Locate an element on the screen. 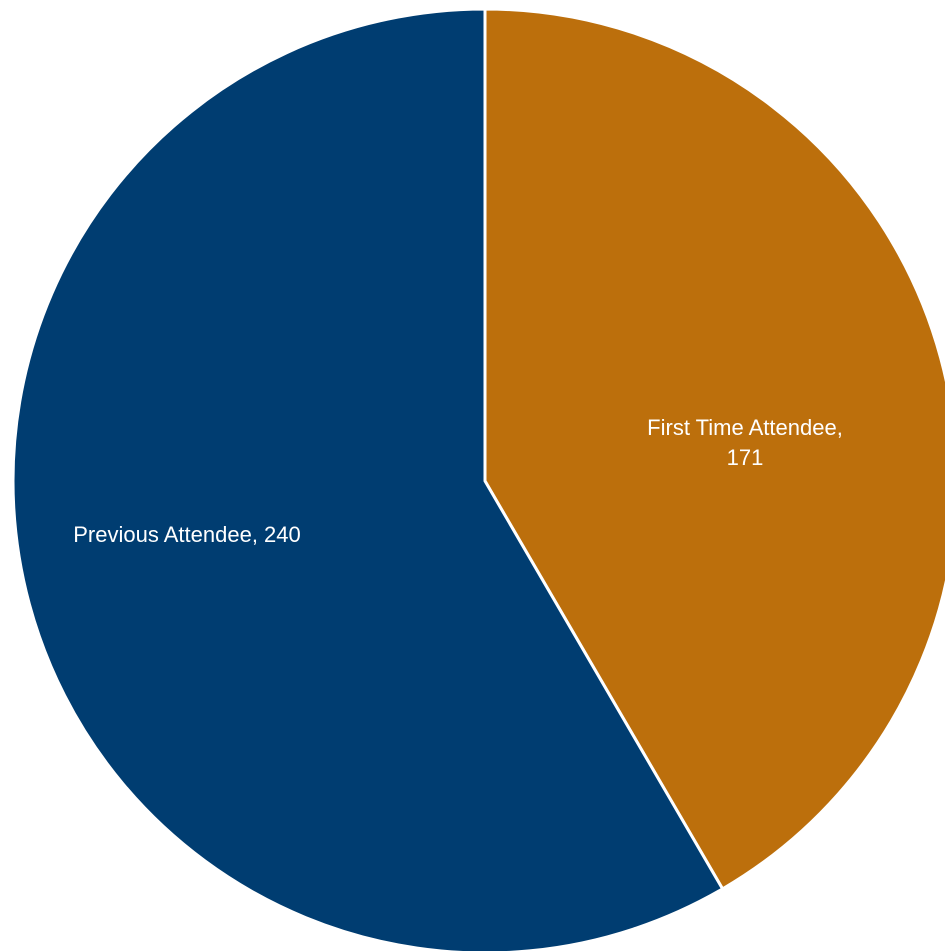 Image resolution: width=945 pixels, height=951 pixels. pie-data-label-line: 171 is located at coordinates (745, 457).